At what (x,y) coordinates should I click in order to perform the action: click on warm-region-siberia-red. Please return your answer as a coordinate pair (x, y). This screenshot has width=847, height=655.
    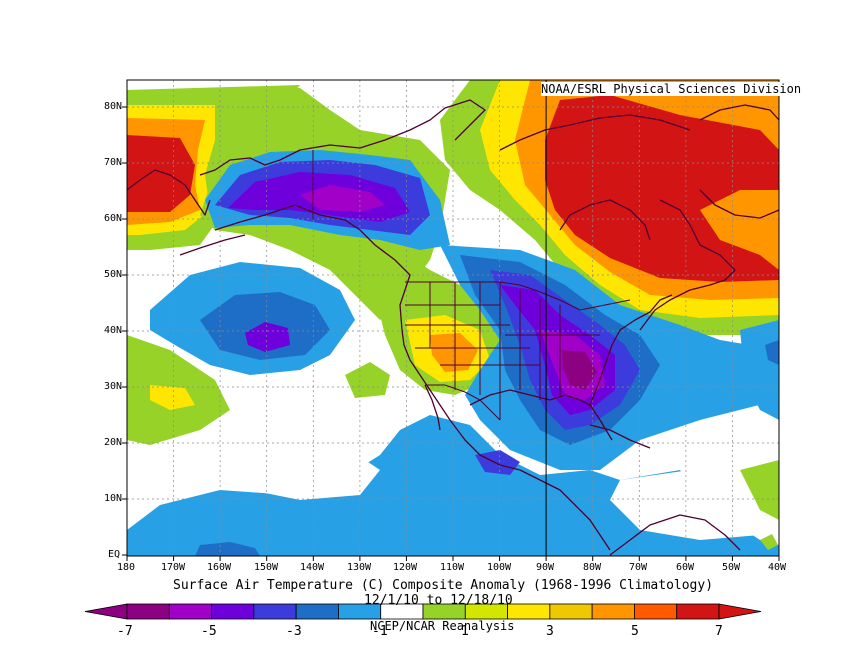
    Looking at the image, I should click on (161, 173).